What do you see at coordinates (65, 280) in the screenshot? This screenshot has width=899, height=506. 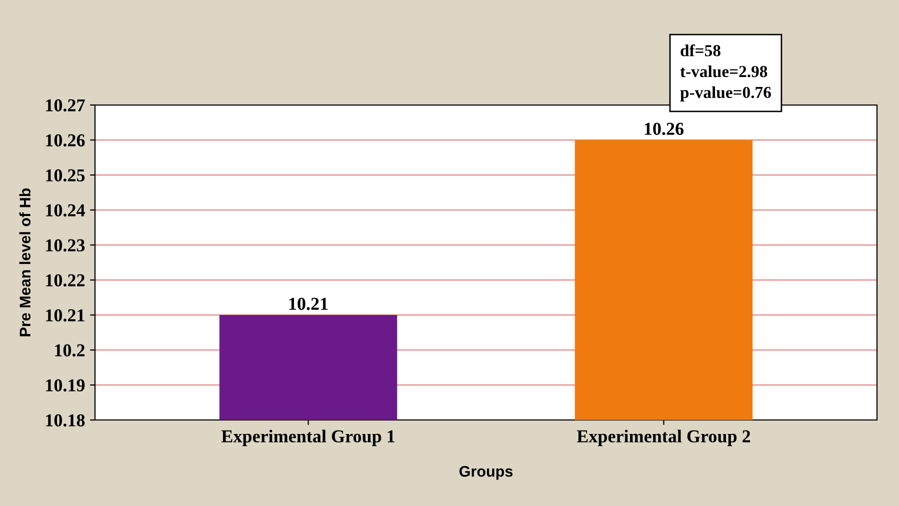 I see `y-tick-label: 10.22` at bounding box center [65, 280].